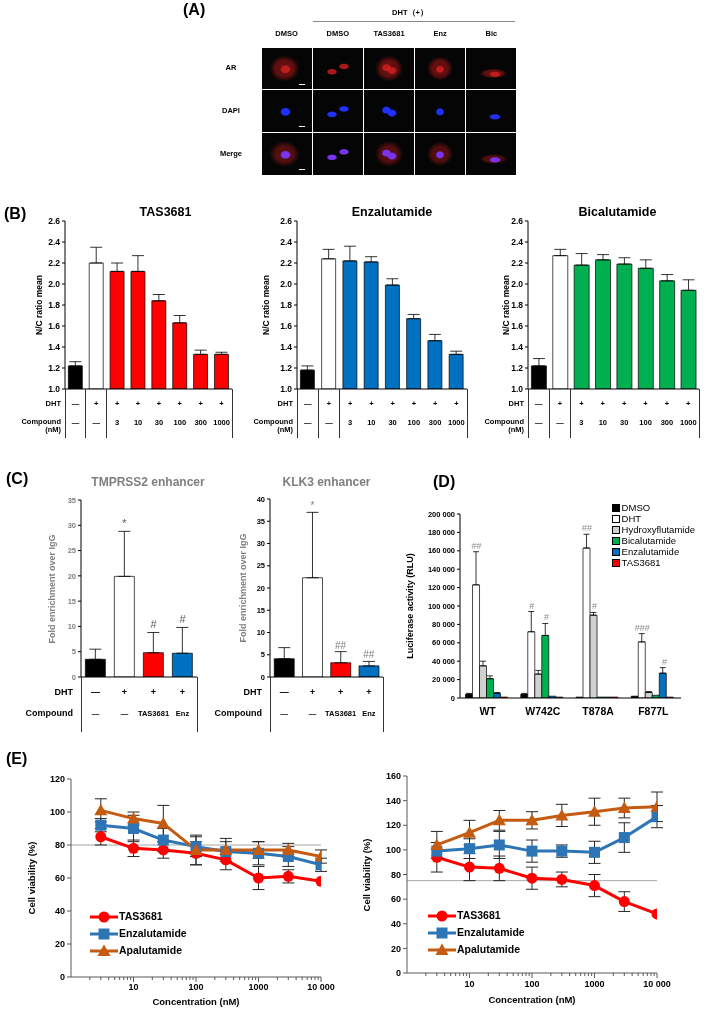 The height and width of the screenshot is (1014, 709). What do you see at coordinates (392, 212) in the screenshot?
I see `chart-title: Enzalutamide` at bounding box center [392, 212].